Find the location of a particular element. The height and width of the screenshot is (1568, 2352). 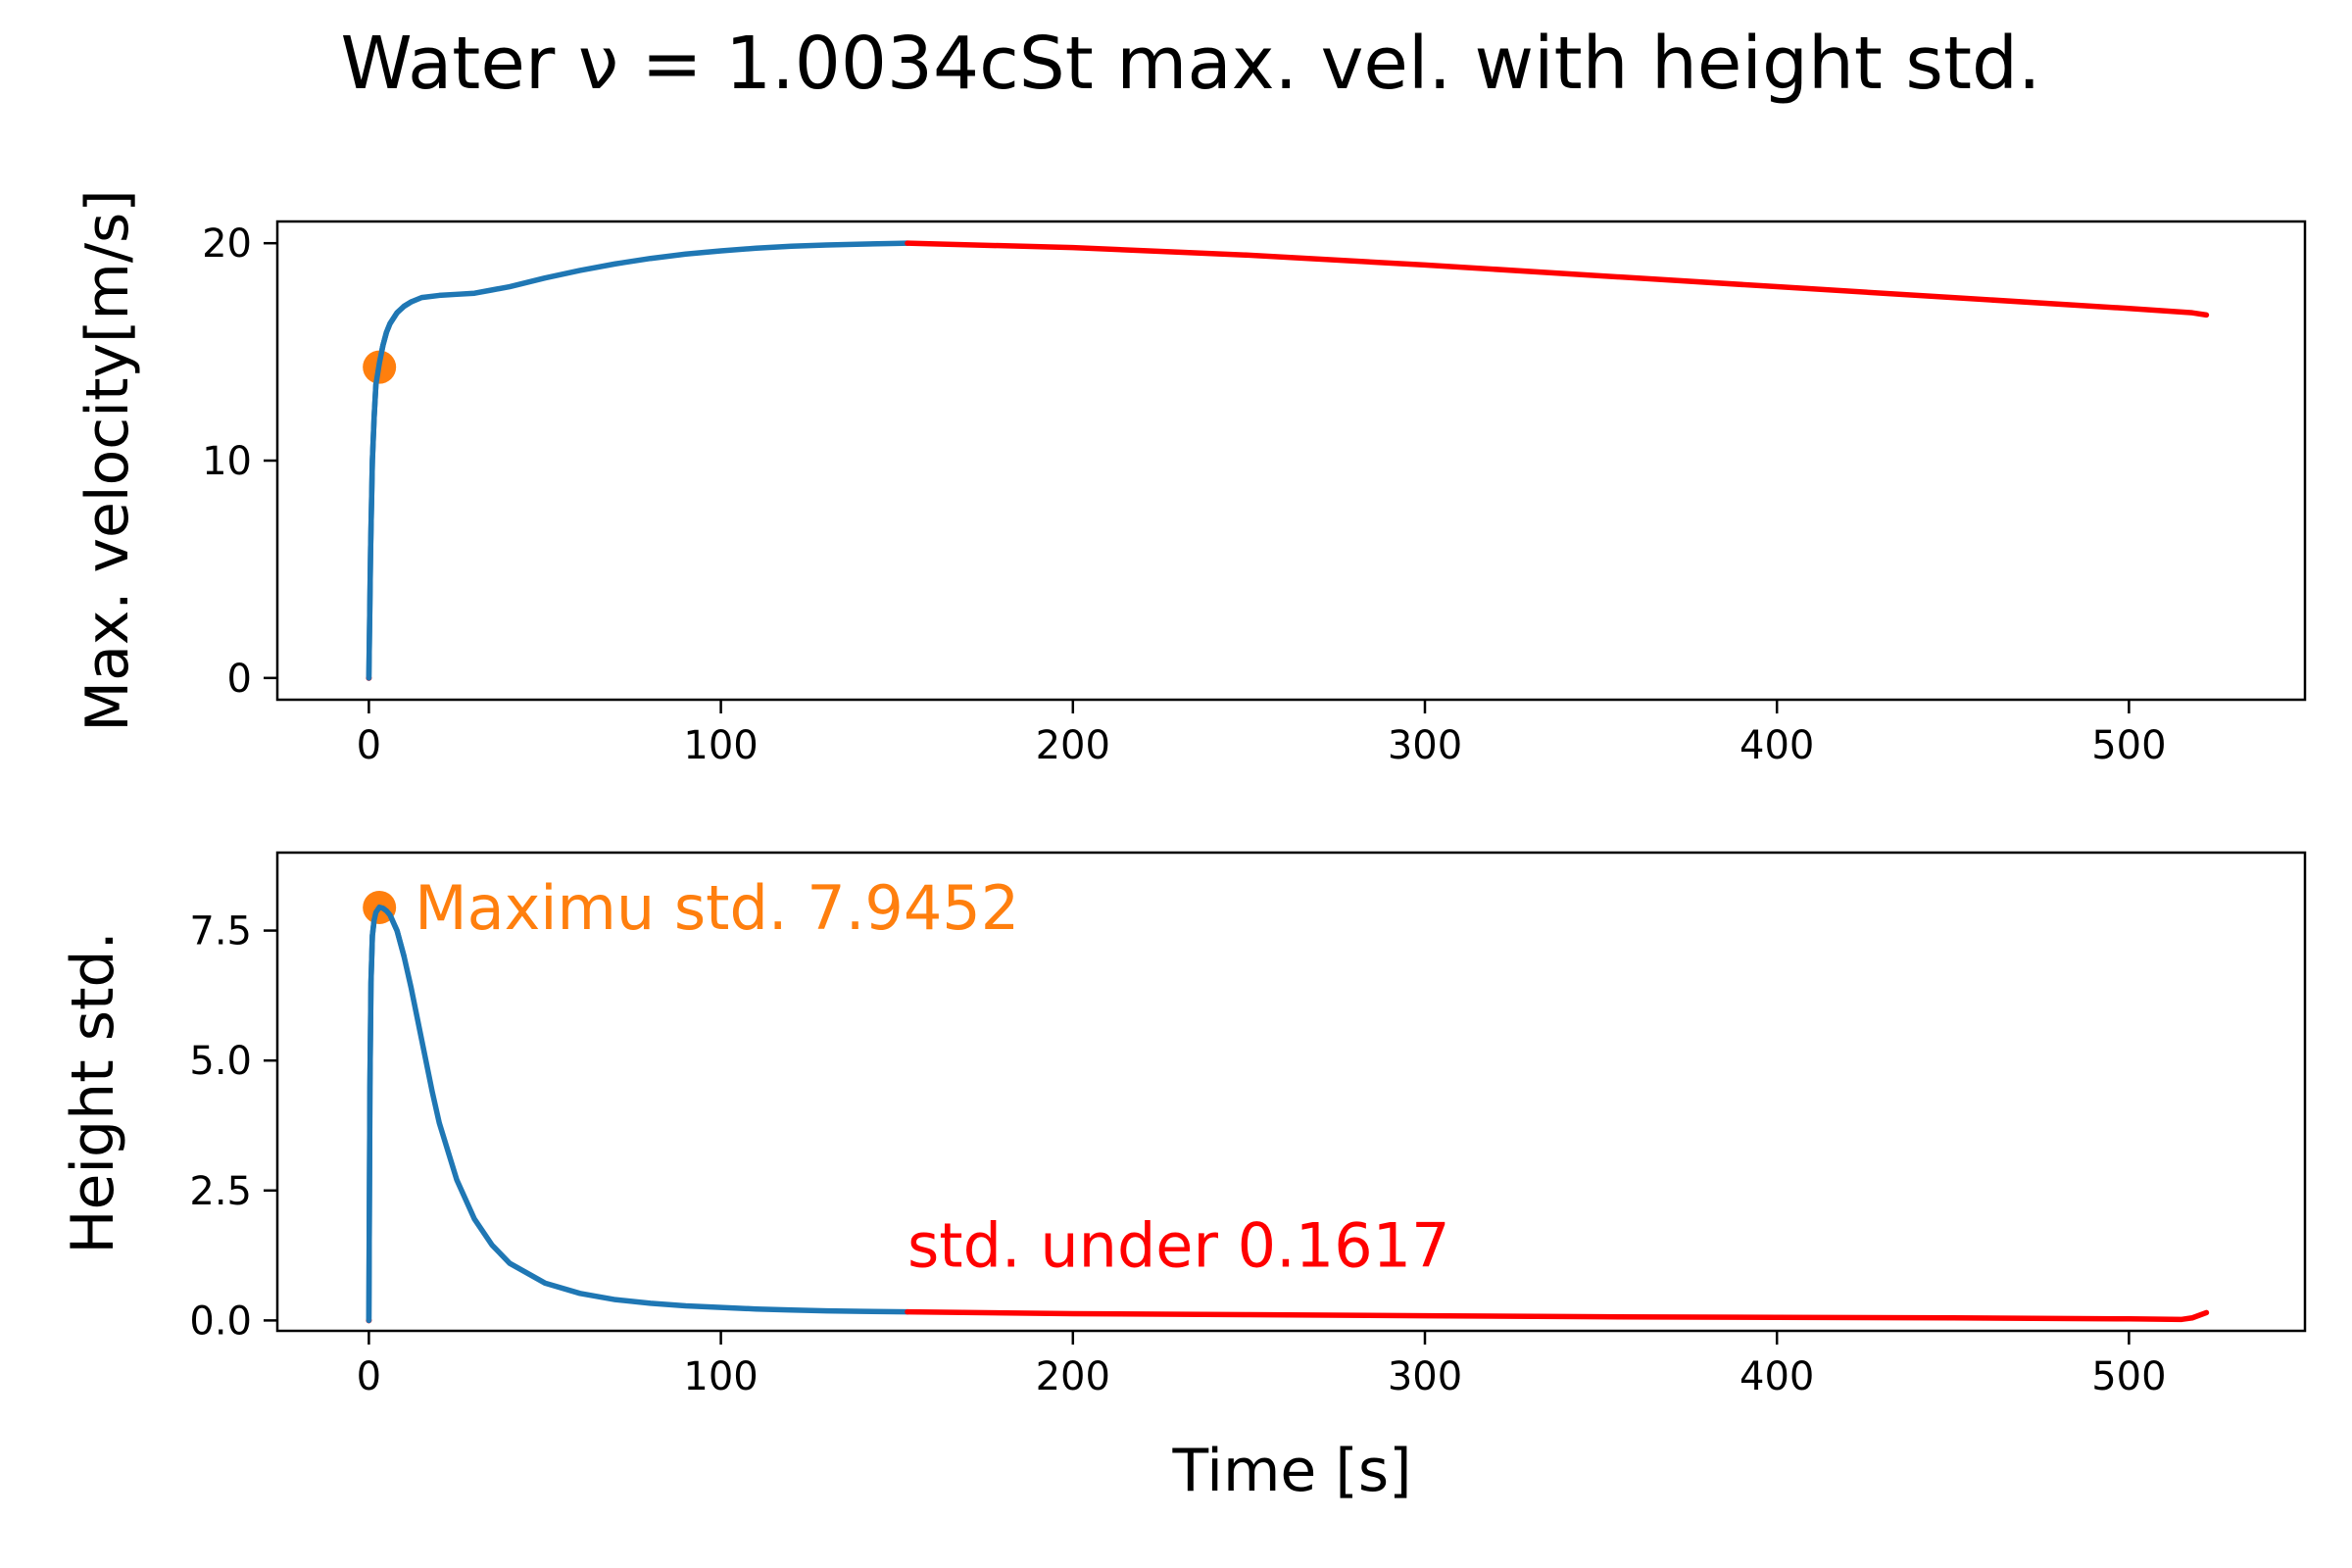

height-std-xtick-label: 0 is located at coordinates (369, 1376).